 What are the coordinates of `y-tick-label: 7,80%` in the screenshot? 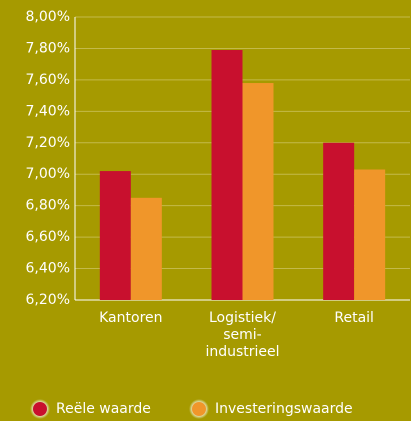 It's located at (48, 48).